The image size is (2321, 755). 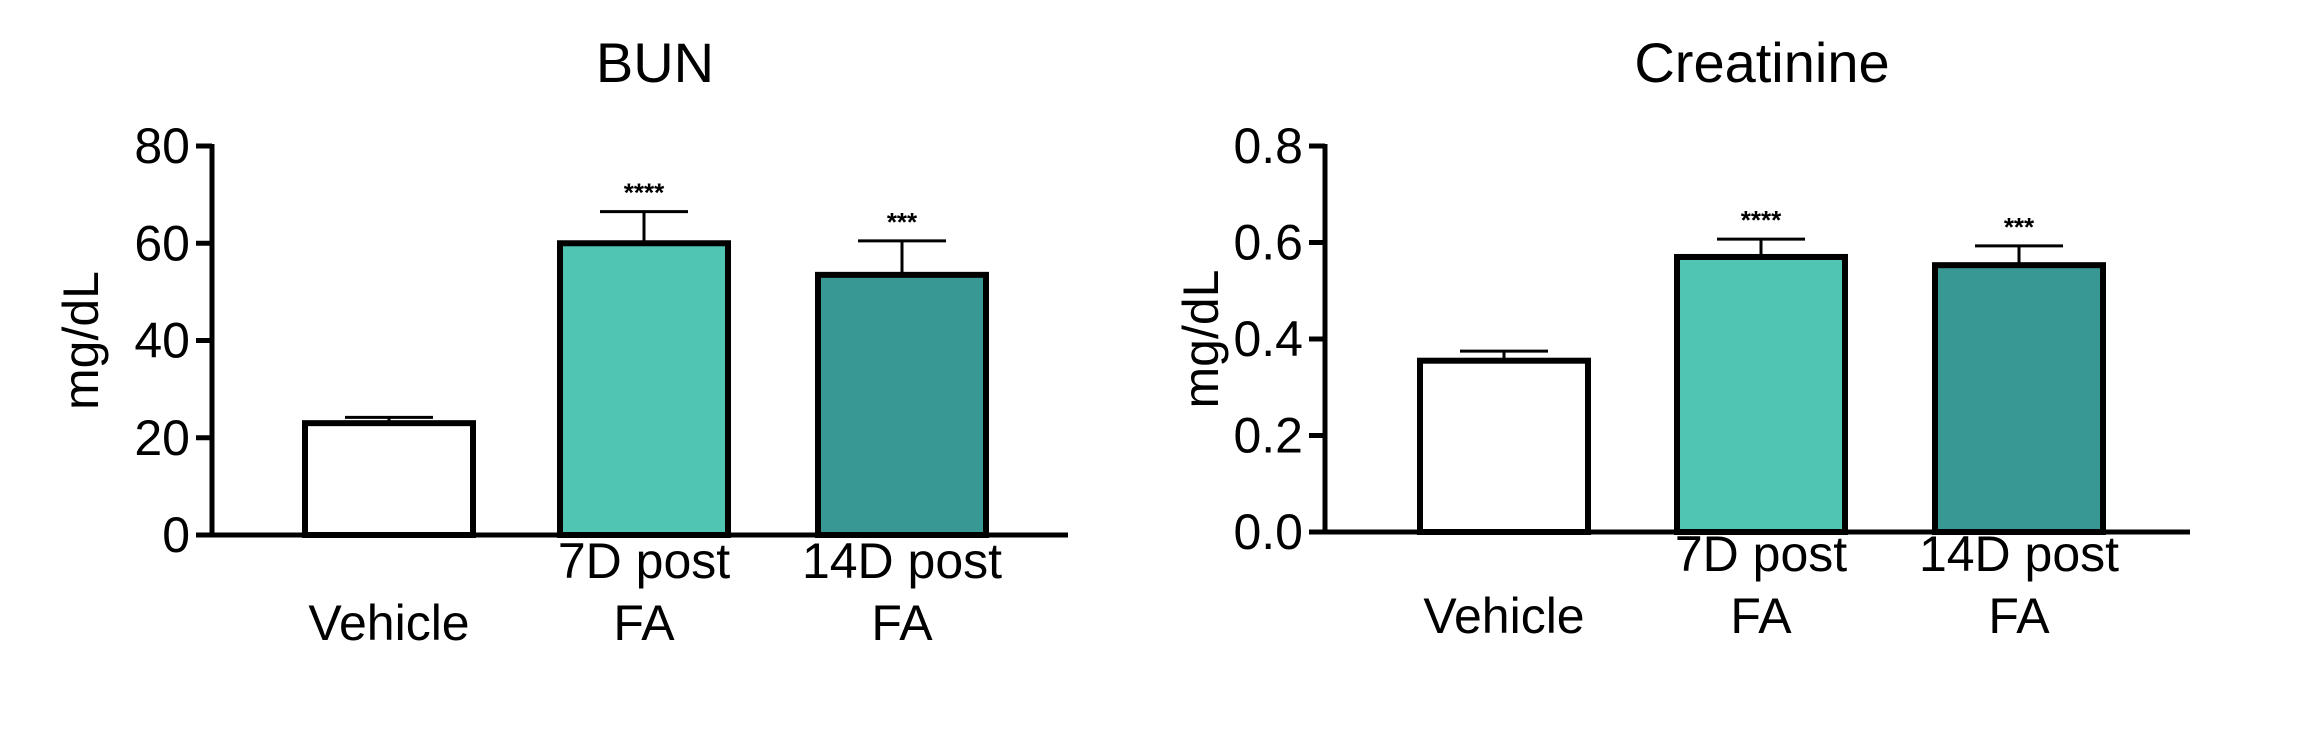 What do you see at coordinates (1268, 243) in the screenshot?
I see `y-tick-label: 0.6` at bounding box center [1268, 243].